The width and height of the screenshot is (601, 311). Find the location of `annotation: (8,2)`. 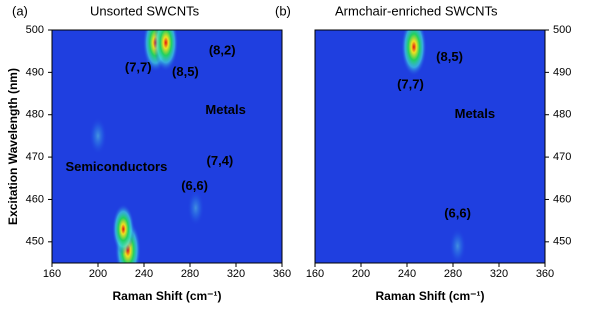

annotation: (8,2) is located at coordinates (222, 50).